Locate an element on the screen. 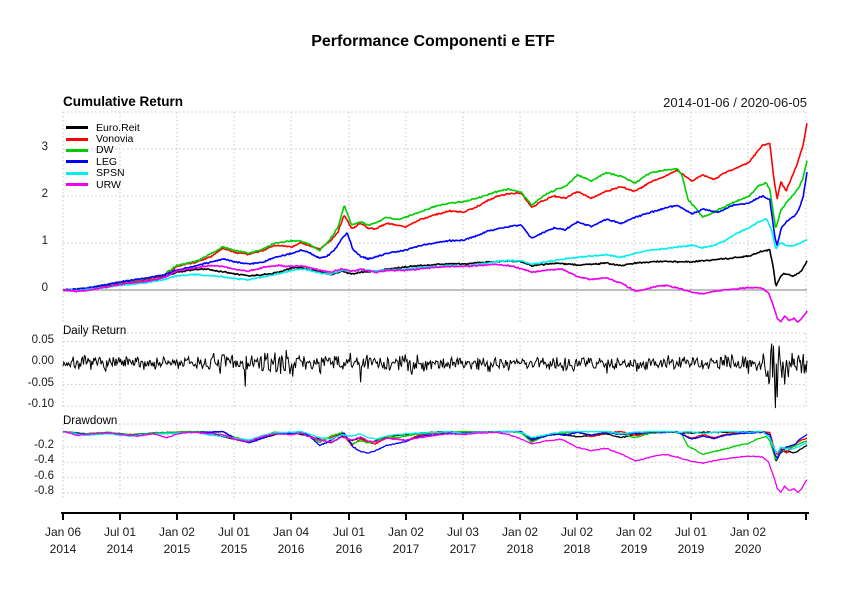 The height and width of the screenshot is (600, 866). legend-item-euro.reit: Euro.Reit is located at coordinates (103, 127).